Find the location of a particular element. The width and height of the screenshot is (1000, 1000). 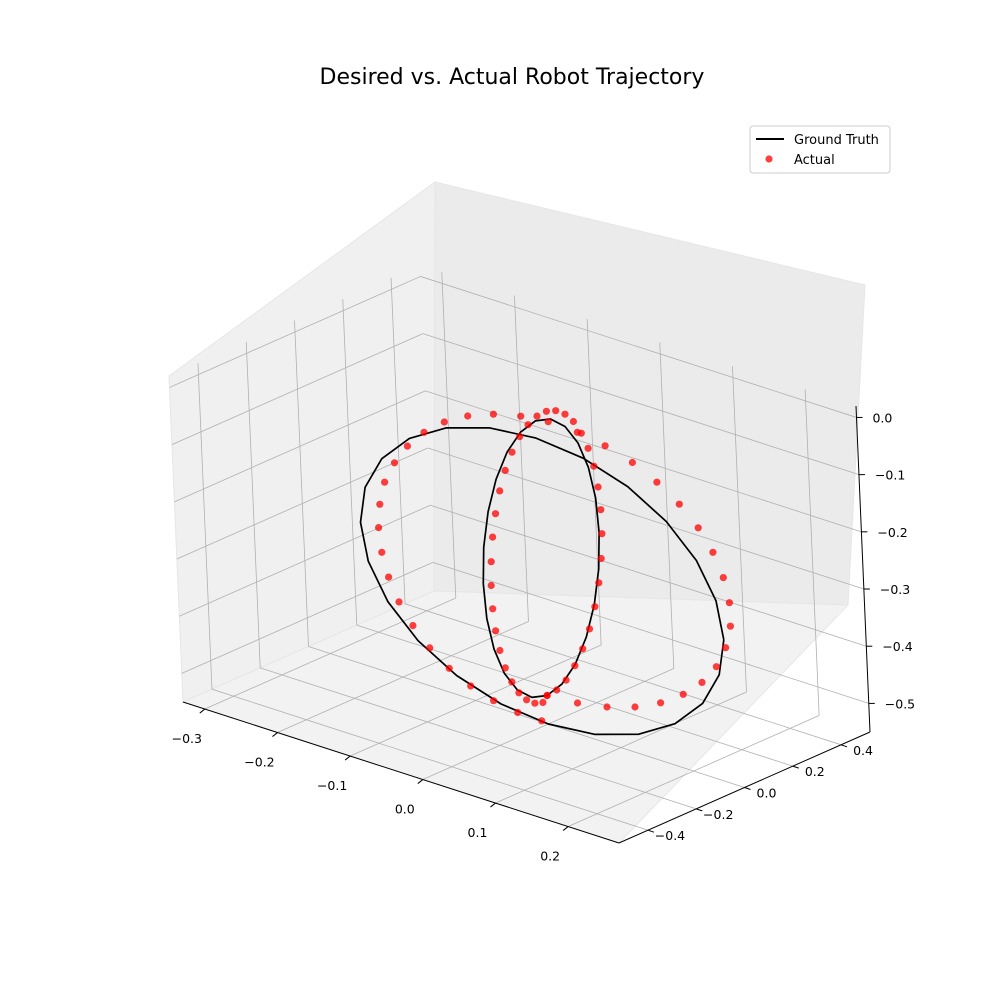

y-tick-label: 0.2 is located at coordinates (815, 771).